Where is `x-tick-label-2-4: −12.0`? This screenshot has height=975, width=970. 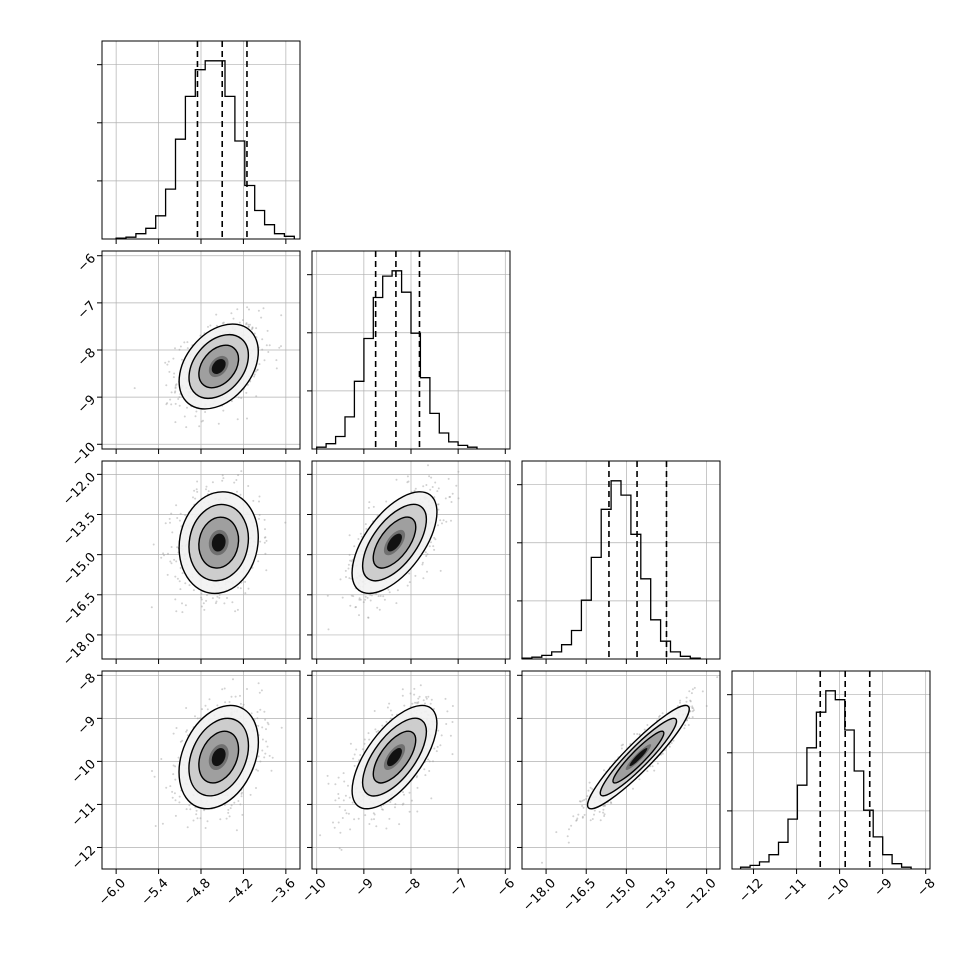 x-tick-label-2-4: −12.0 is located at coordinates (700, 895).